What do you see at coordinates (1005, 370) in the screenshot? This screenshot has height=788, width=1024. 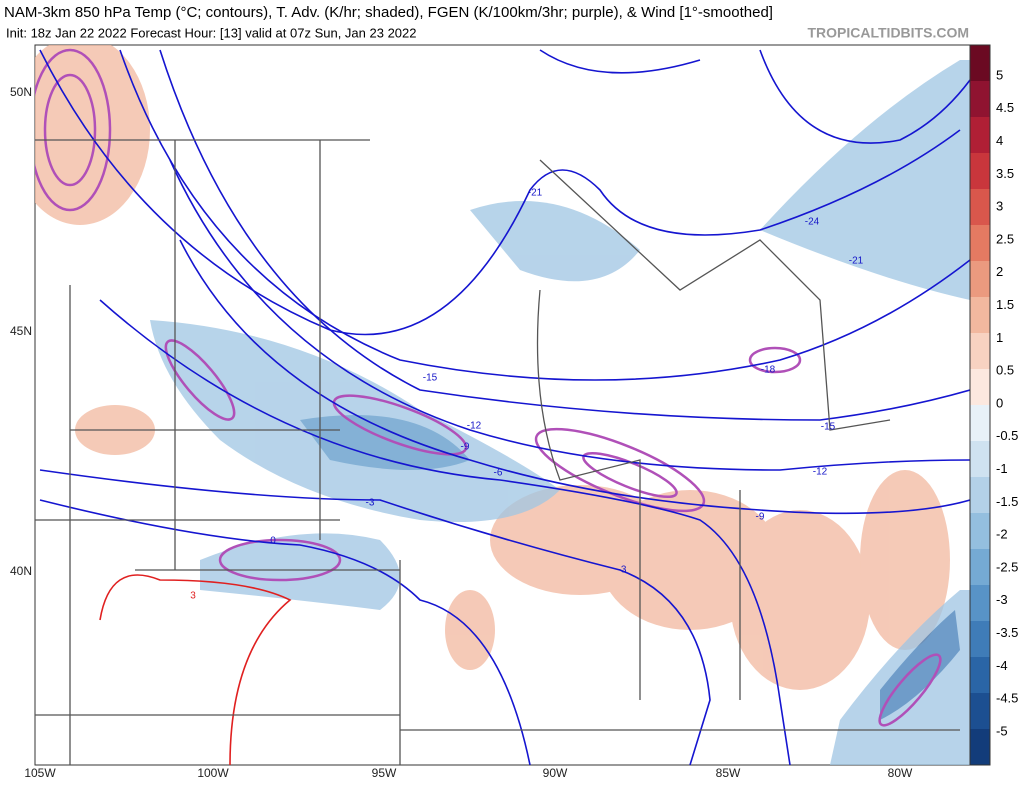 I see `colorbar-label: 0.5` at bounding box center [1005, 370].